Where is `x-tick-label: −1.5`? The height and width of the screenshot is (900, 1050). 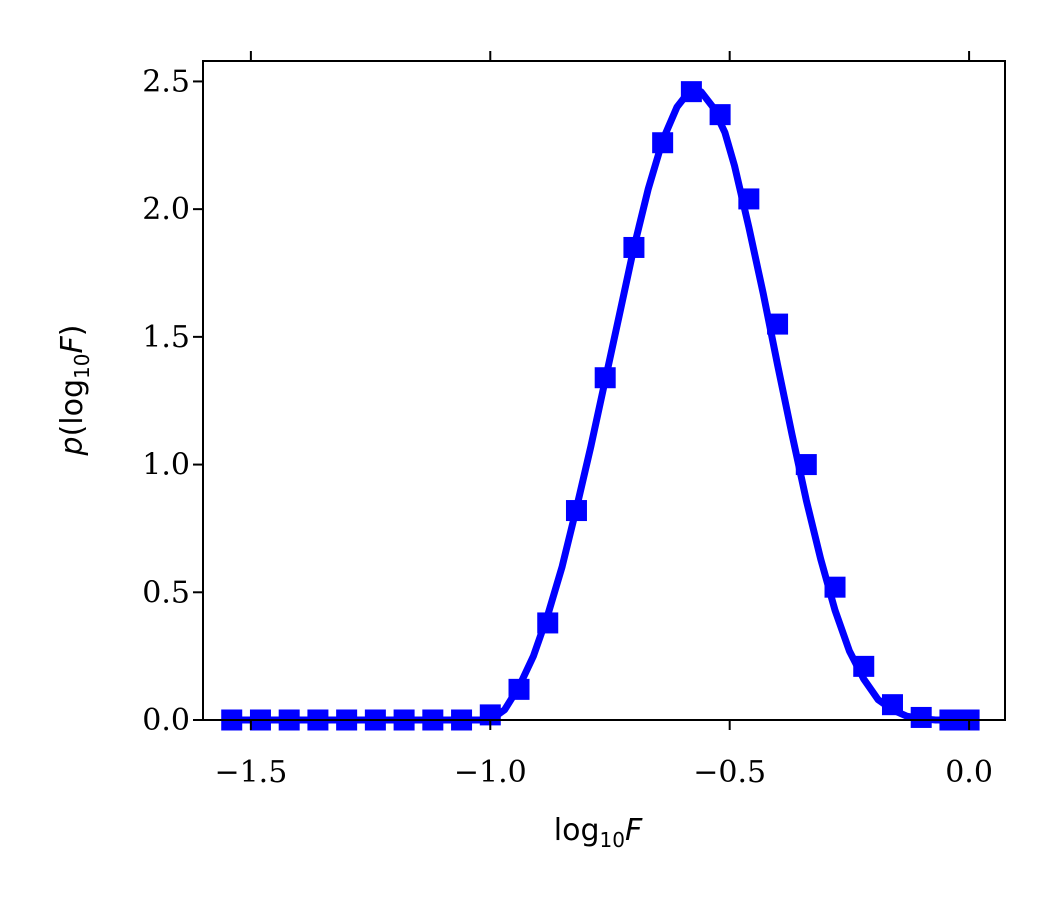 x-tick-label: −1.5 is located at coordinates (250, 772).